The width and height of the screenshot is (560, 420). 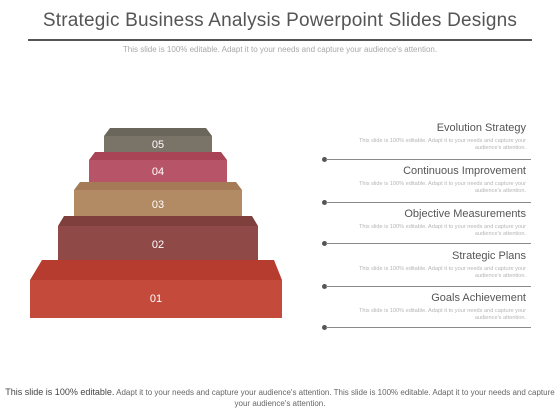 What do you see at coordinates (464, 171) in the screenshot?
I see `item-title: Continuous Improvement` at bounding box center [464, 171].